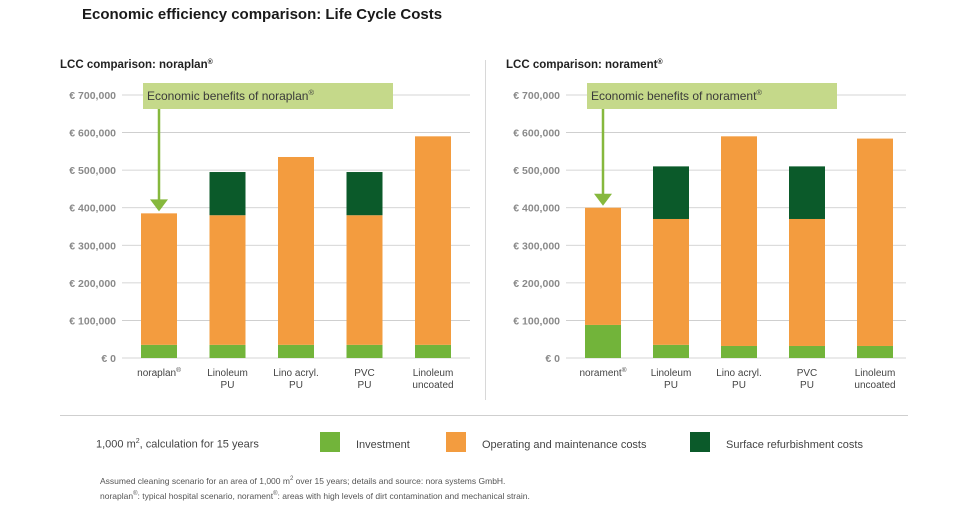 The image size is (967, 512). What do you see at coordinates (536, 284) in the screenshot?
I see `norament-y-tick-label: € 200,000` at bounding box center [536, 284].